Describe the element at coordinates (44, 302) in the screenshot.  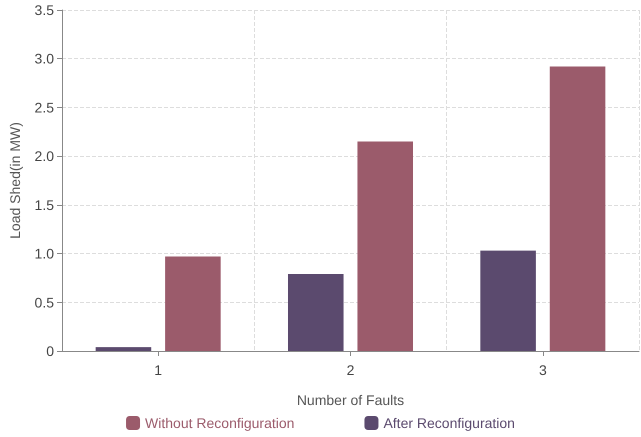
I see `y-tick-label: 0.5` at that location.